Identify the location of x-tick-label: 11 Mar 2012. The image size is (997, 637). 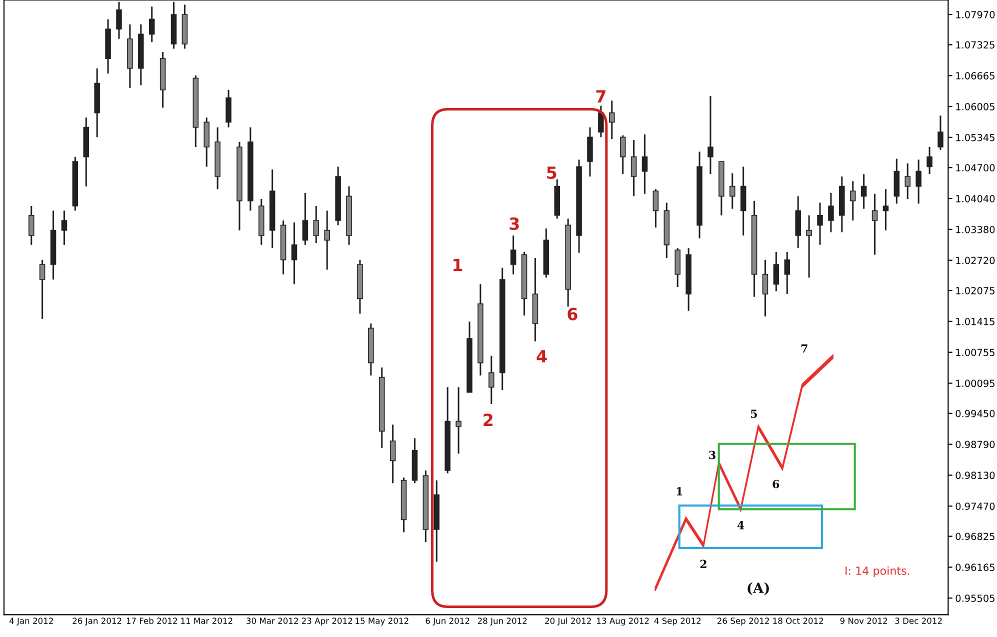
(206, 621).